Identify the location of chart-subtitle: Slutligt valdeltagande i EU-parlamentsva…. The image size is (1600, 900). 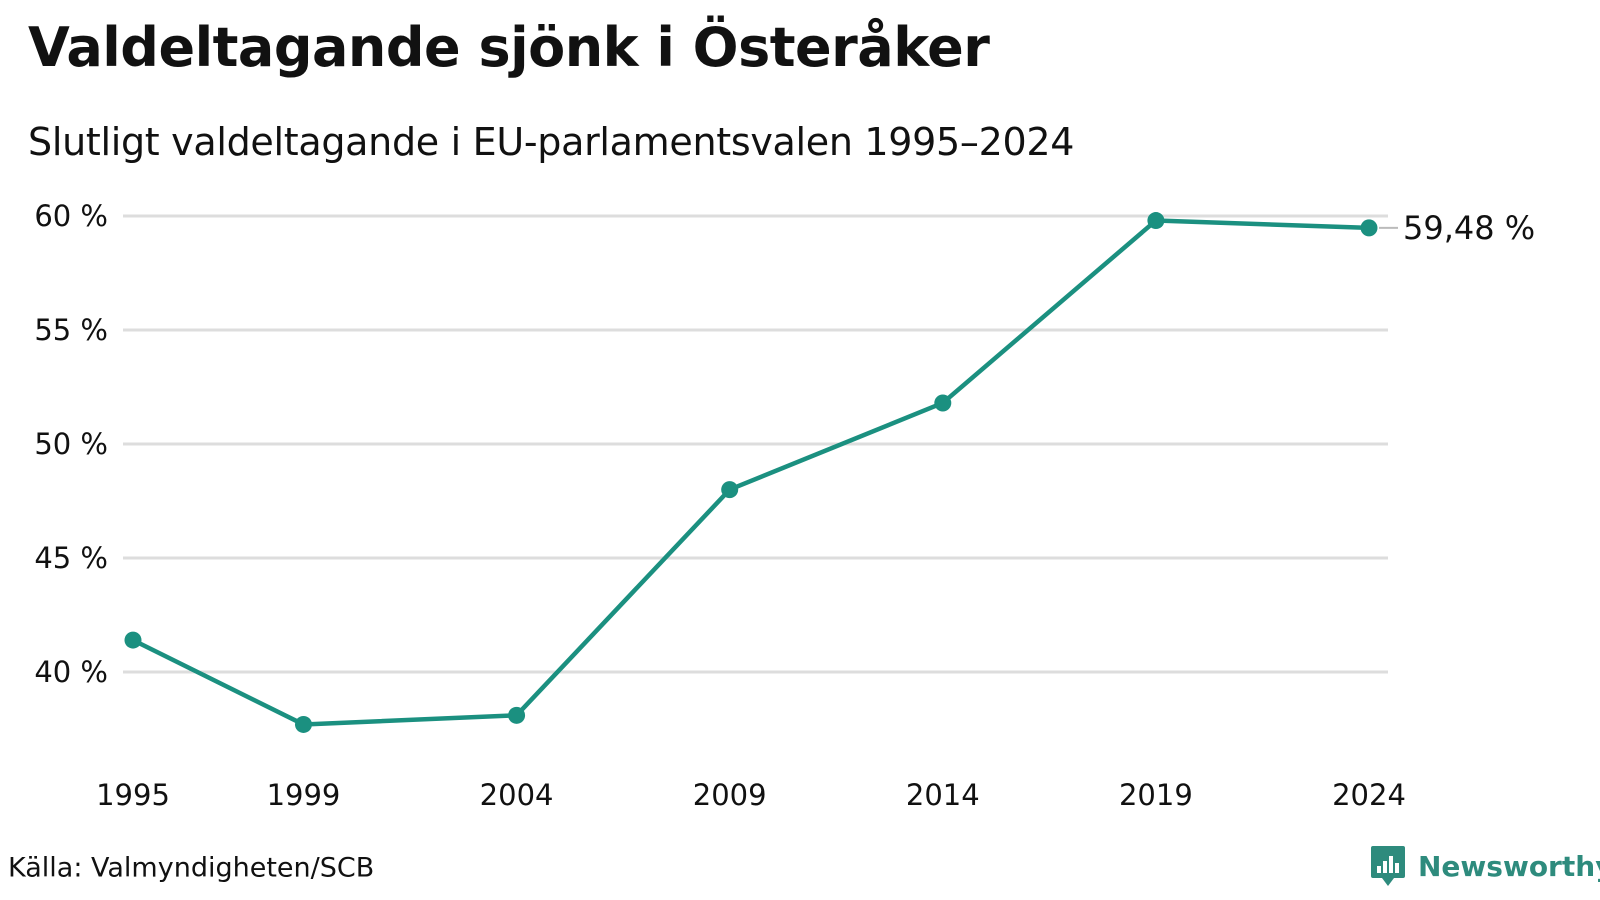
(551, 142).